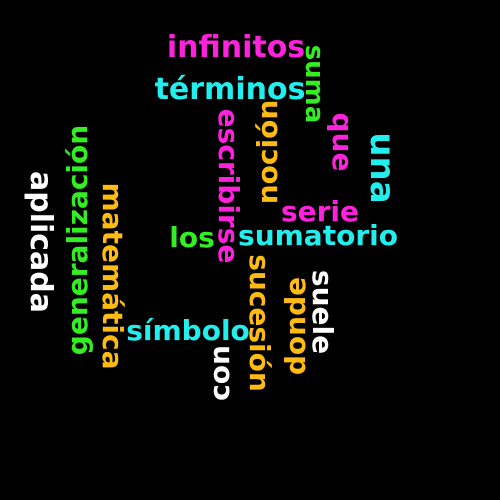  Describe the element at coordinates (40, 242) in the screenshot. I see `word-aplicada: aplicada` at that location.